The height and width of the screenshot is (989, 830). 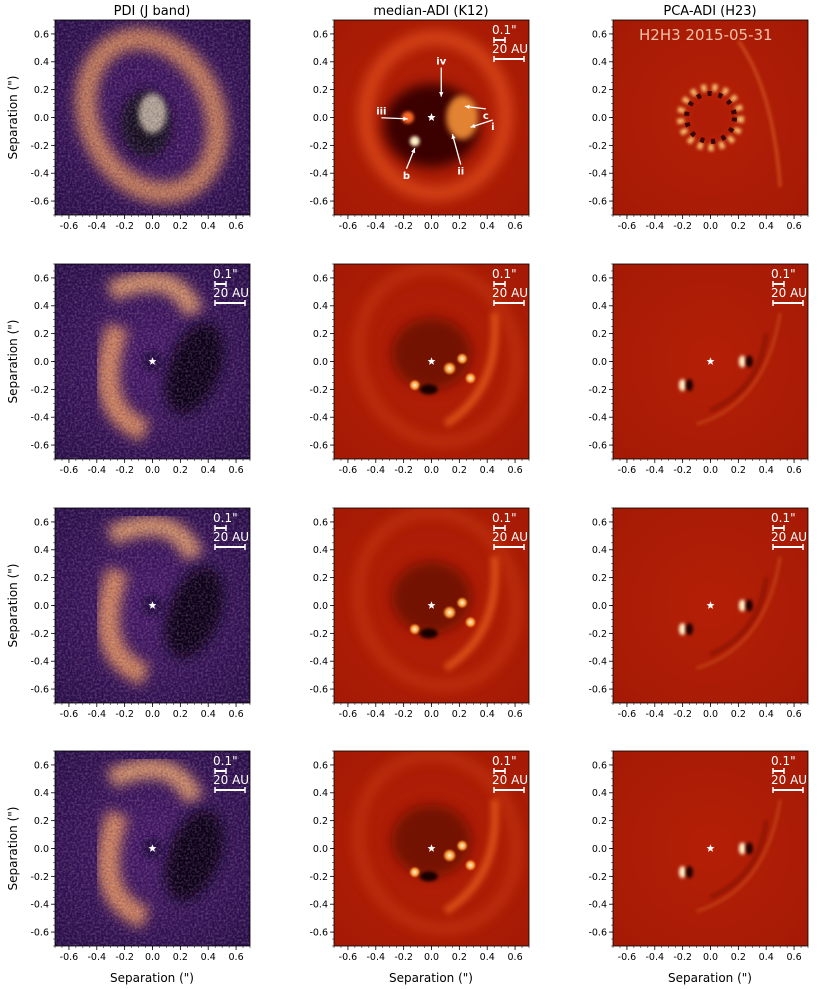 I want to click on x-axis-label-col3: Separation ("), so click(x=710, y=978).